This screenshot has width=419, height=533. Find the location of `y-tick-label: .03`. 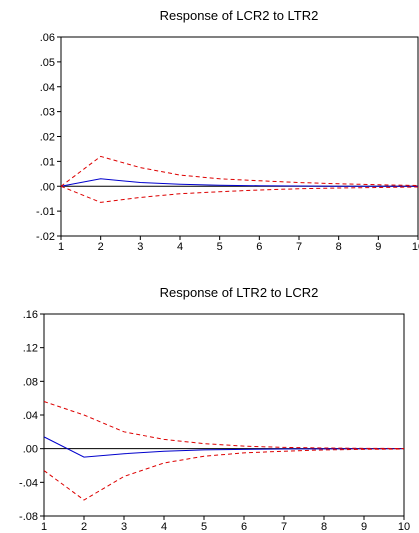

y-tick-label: .03 is located at coordinates (47, 113).